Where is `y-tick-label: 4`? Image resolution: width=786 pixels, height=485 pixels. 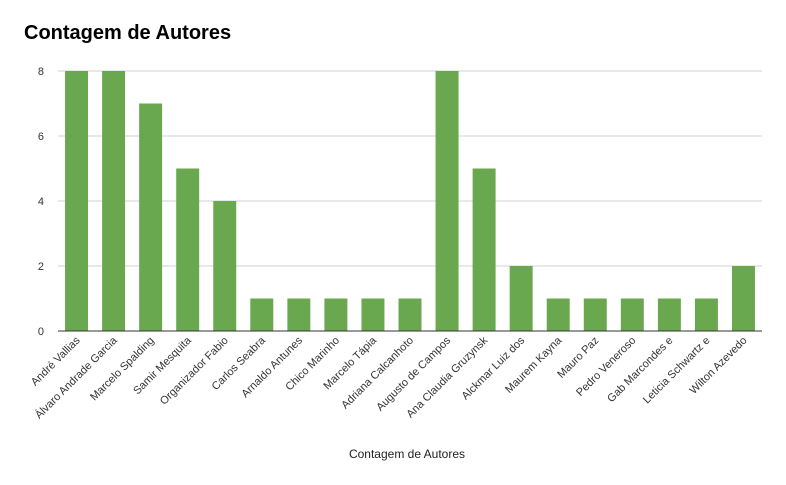 y-tick-label: 4 is located at coordinates (41, 202).